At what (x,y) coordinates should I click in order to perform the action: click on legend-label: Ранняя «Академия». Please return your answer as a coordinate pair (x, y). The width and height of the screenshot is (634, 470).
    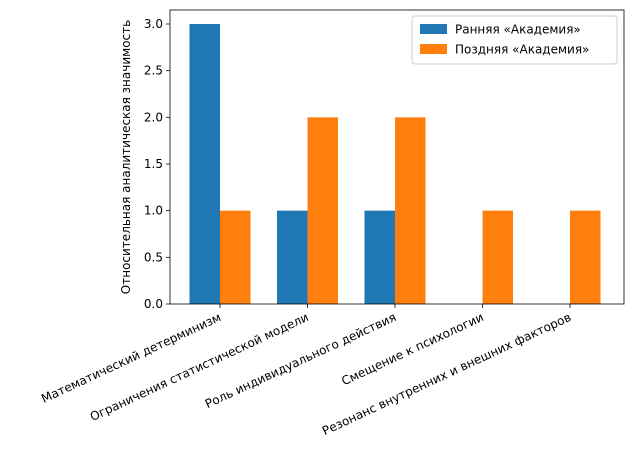
    Looking at the image, I should click on (518, 30).